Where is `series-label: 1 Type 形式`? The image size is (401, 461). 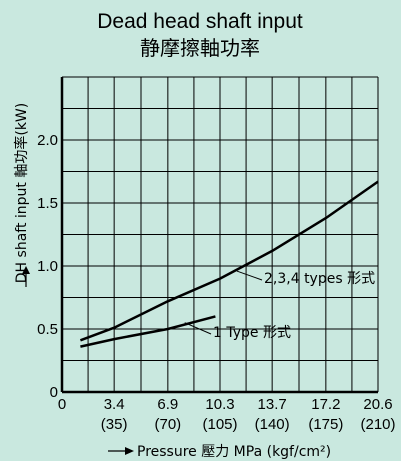 series-label: 1 Type 形式 is located at coordinates (252, 333).